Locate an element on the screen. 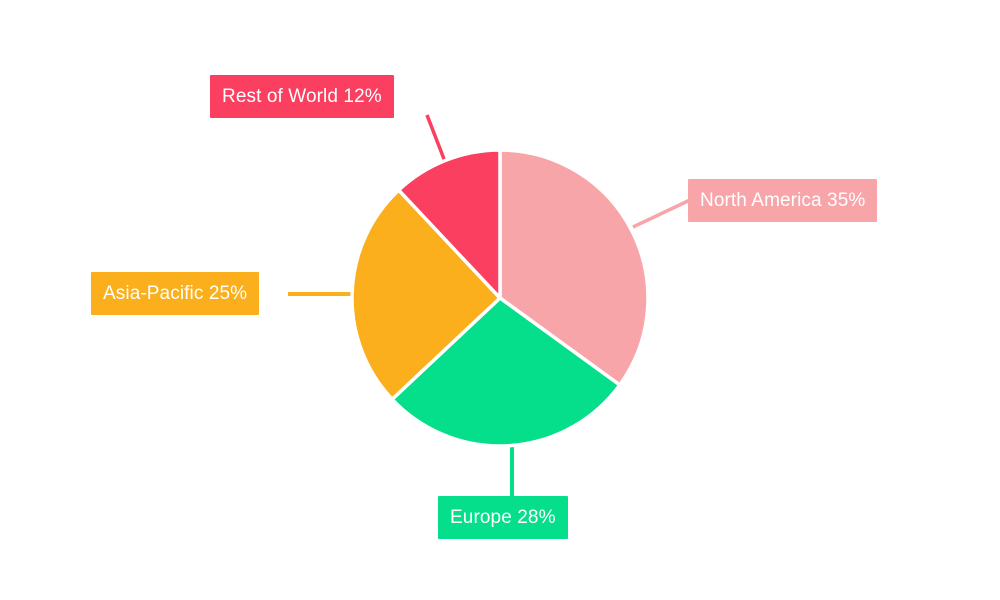 The image size is (1000, 600). pie-slice-asia-pacific is located at coordinates (426, 295).